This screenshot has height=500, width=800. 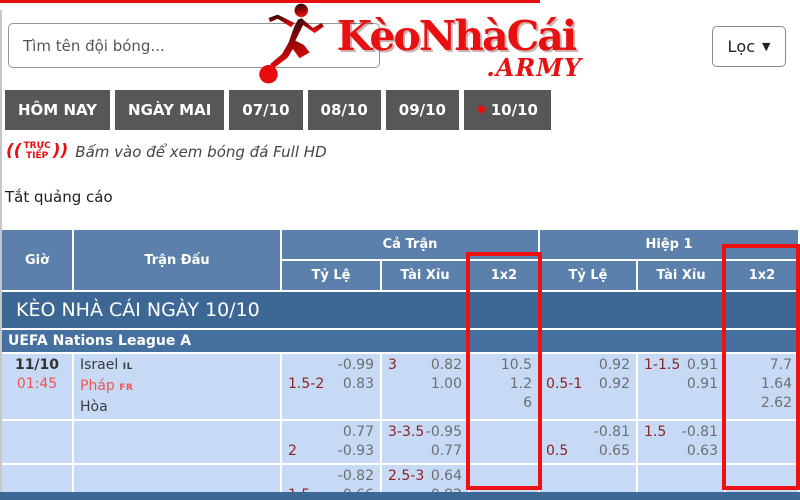 What do you see at coordinates (588, 275) in the screenshot?
I see `col-header-h1-odds: Tỷ Lệ` at bounding box center [588, 275].